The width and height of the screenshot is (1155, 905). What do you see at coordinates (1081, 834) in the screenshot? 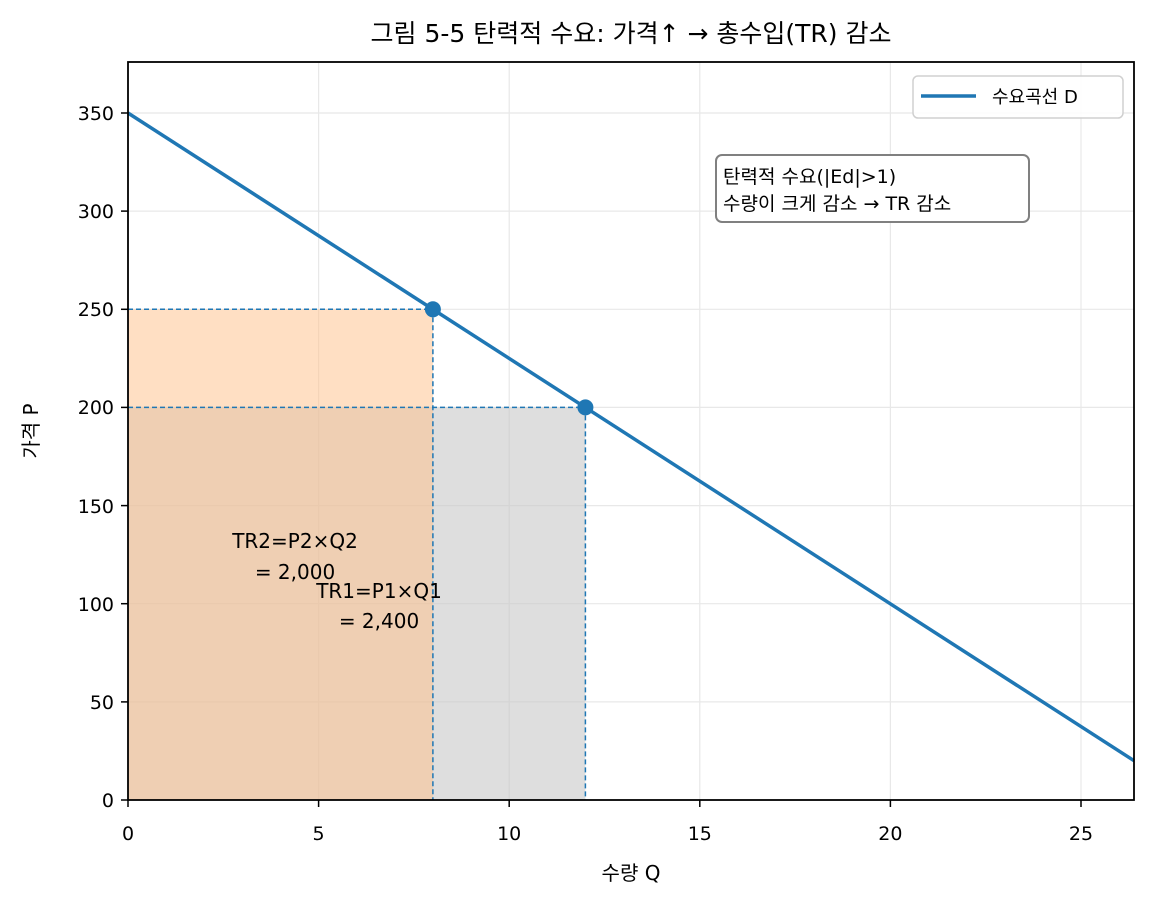
I see `x-tick-label: 25` at bounding box center [1081, 834].